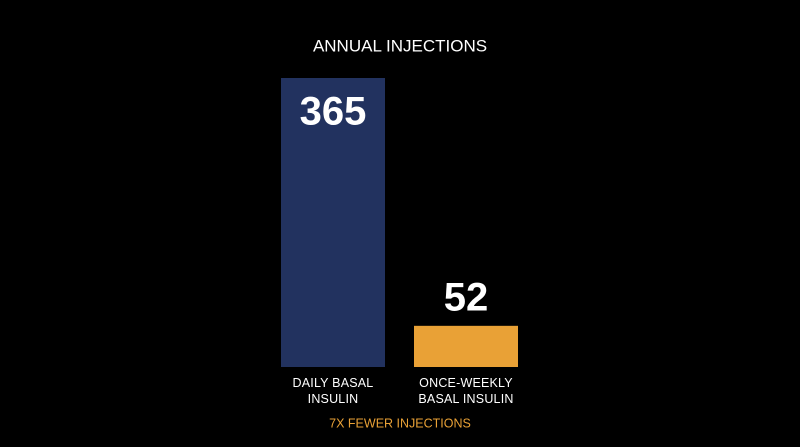  Describe the element at coordinates (466, 391) in the screenshot. I see `x-tick-label: ONCE-WEEKLY BASAL INSULIN` at that location.